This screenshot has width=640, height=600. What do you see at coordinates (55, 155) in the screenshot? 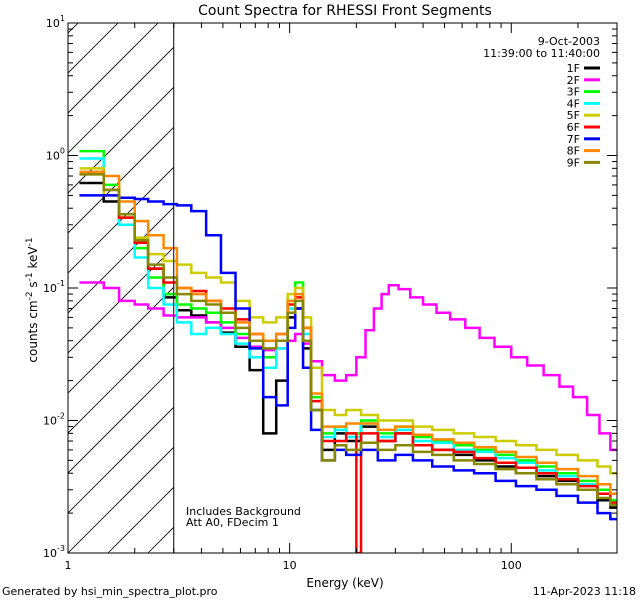
I see `y-tick-label: 10⁰` at bounding box center [55, 155].